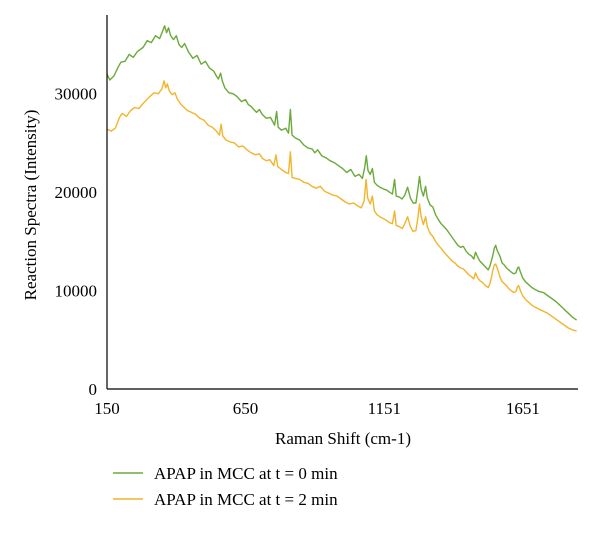 This screenshot has height=536, width=600. Describe the element at coordinates (246, 499) in the screenshot. I see `legend-label: APAP in MCC at t = 2 min` at that location.